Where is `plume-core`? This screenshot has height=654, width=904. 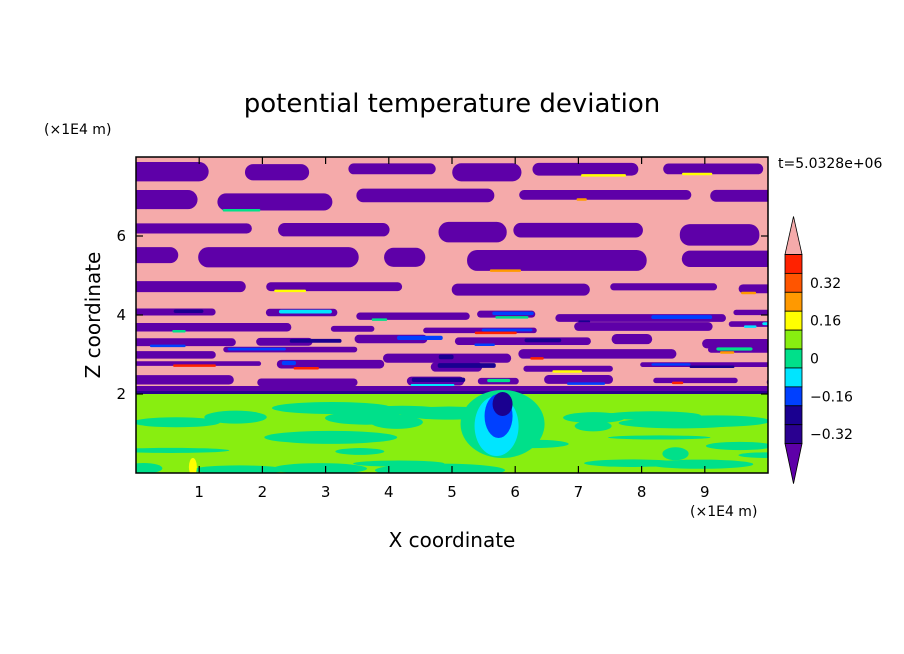
plume-core is located at coordinates (502, 404).